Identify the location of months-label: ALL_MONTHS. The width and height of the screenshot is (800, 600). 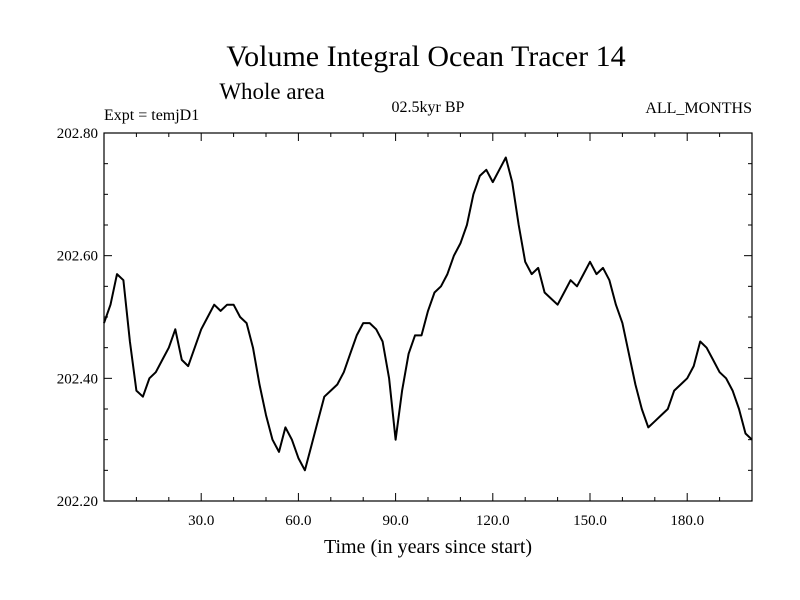
(698, 108).